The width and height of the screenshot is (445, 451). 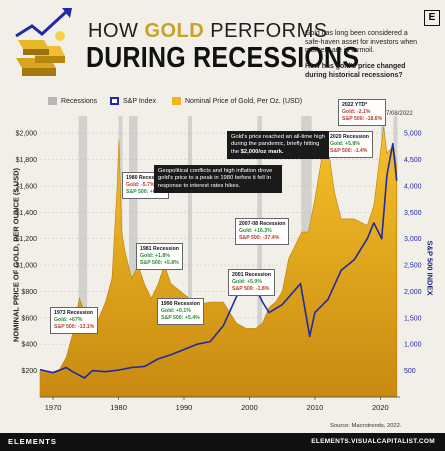 I want to click on annotation-2001: 2001 Recession Gold: +5.0% S&P 500: -1.8%, so click(x=251, y=282).